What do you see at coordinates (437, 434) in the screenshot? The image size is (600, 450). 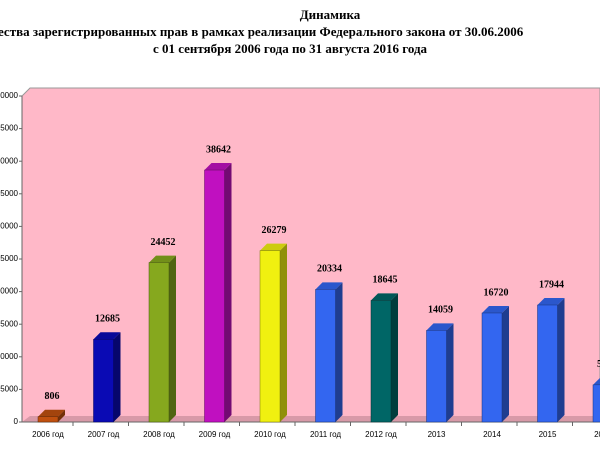 I see `x-tick-label: 2013` at bounding box center [437, 434].